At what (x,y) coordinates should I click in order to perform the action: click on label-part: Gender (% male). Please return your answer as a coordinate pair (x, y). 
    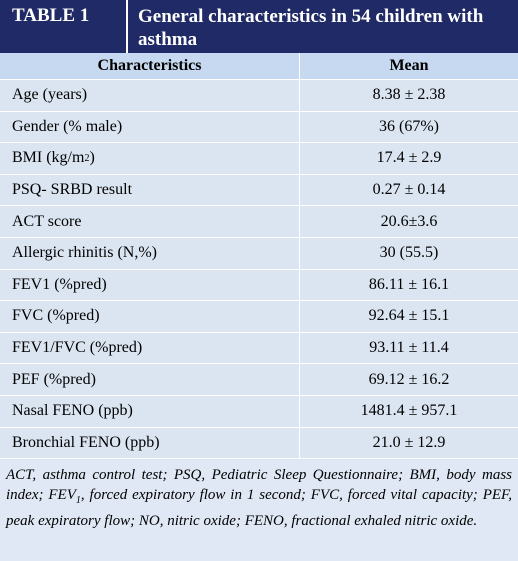
    Looking at the image, I should click on (67, 126).